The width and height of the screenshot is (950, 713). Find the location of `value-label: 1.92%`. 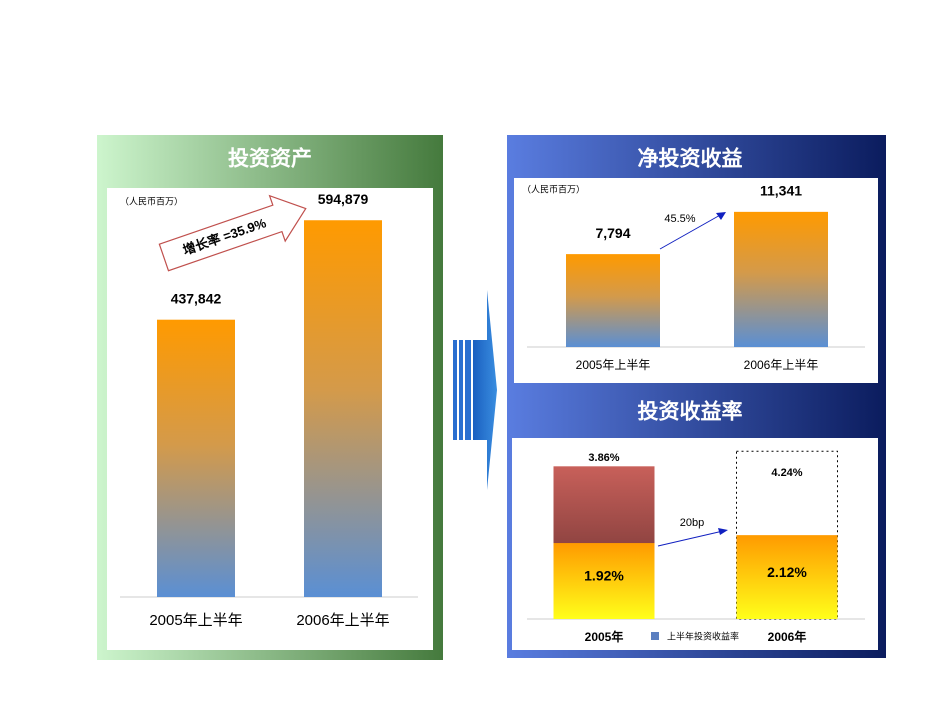

value-label: 1.92% is located at coordinates (604, 576).